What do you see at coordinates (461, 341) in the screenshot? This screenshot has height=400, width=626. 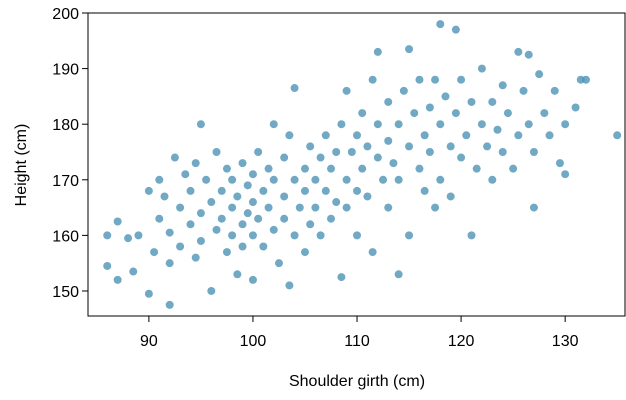 I see `x-tick-label: 120` at bounding box center [461, 341].